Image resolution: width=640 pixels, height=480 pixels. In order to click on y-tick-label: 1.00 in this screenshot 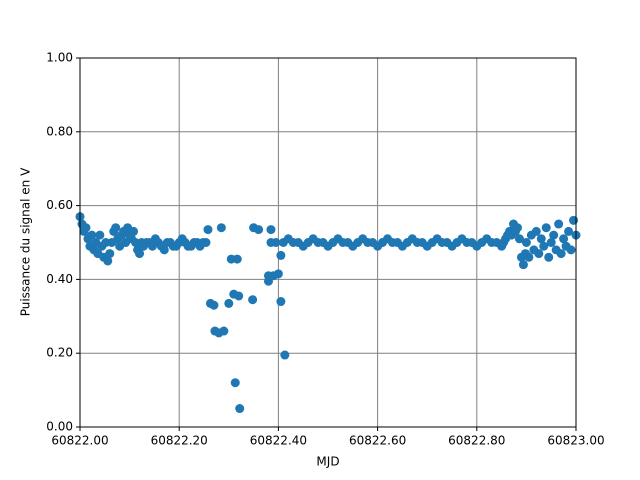, I will do `click(59, 58)`.